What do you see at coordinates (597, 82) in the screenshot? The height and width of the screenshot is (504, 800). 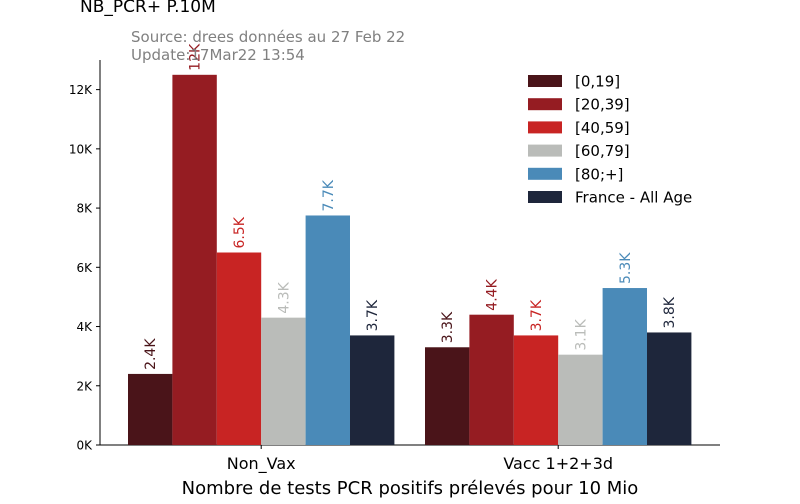 I see `legend-label: [0,19]` at bounding box center [597, 82].